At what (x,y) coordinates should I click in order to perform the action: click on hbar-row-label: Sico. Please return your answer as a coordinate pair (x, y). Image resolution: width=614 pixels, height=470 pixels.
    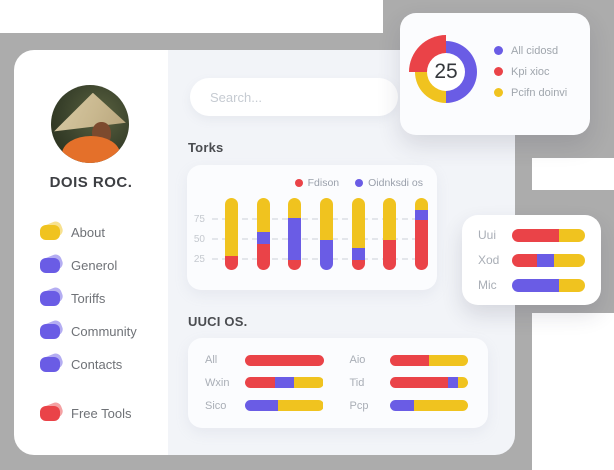
    Looking at the image, I should click on (216, 405).